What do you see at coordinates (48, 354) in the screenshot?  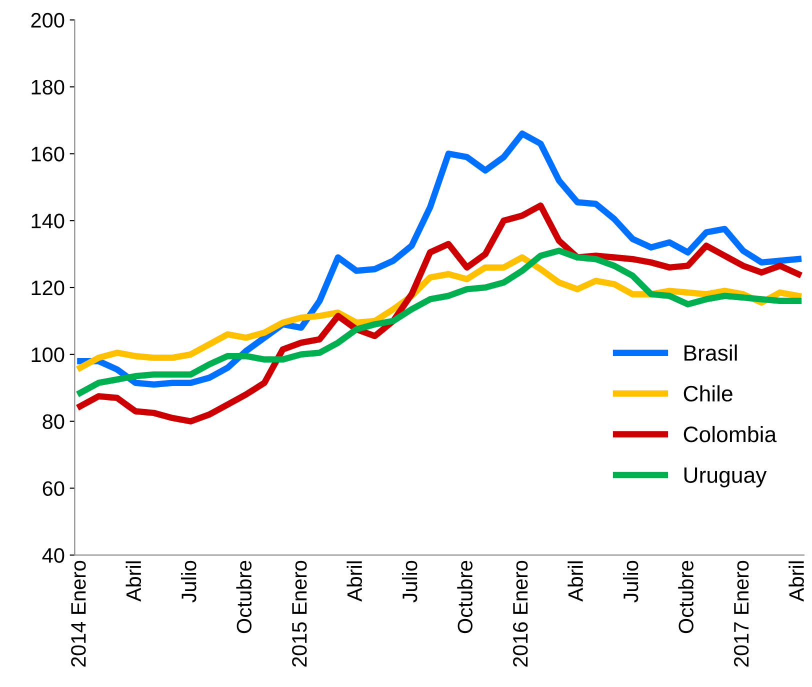 I see `y-tick-label: 100` at bounding box center [48, 354].